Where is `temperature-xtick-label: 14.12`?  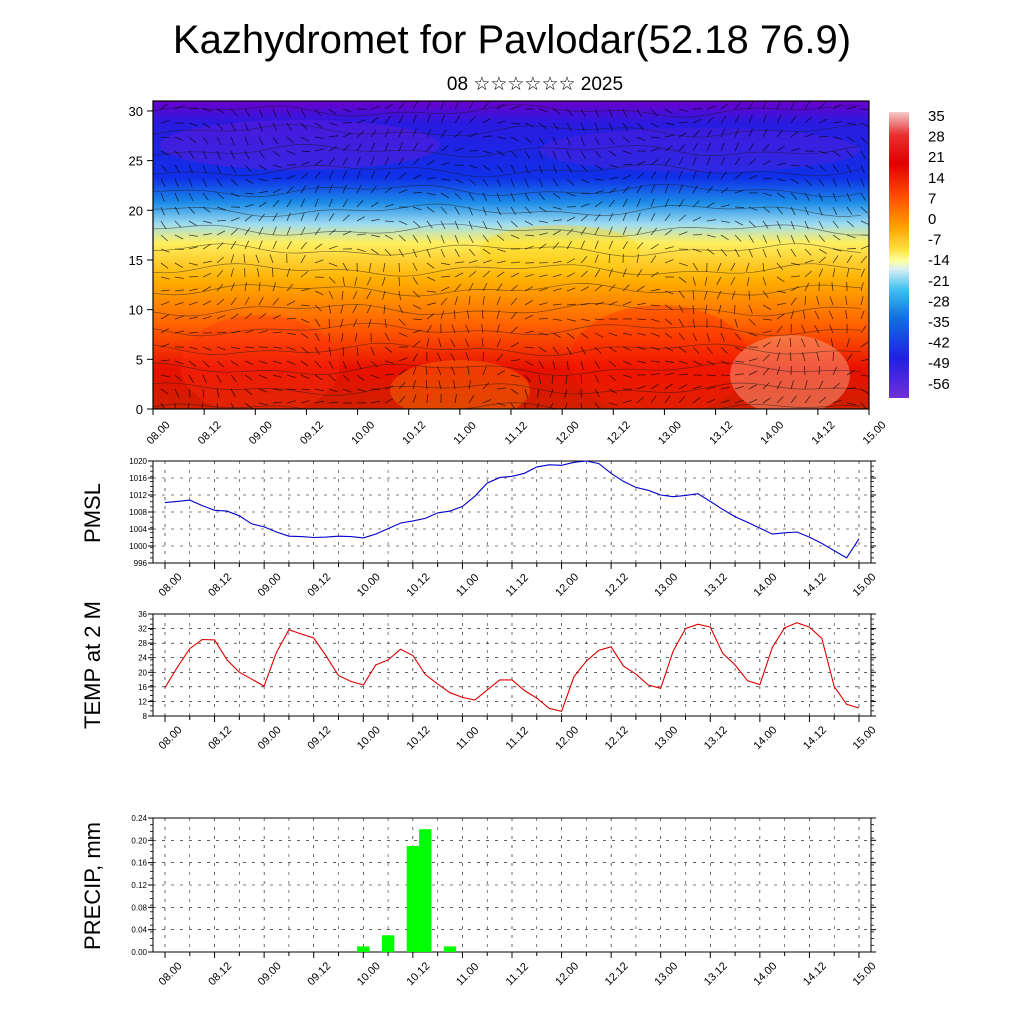 temperature-xtick-label: 14.12 is located at coordinates (815, 738).